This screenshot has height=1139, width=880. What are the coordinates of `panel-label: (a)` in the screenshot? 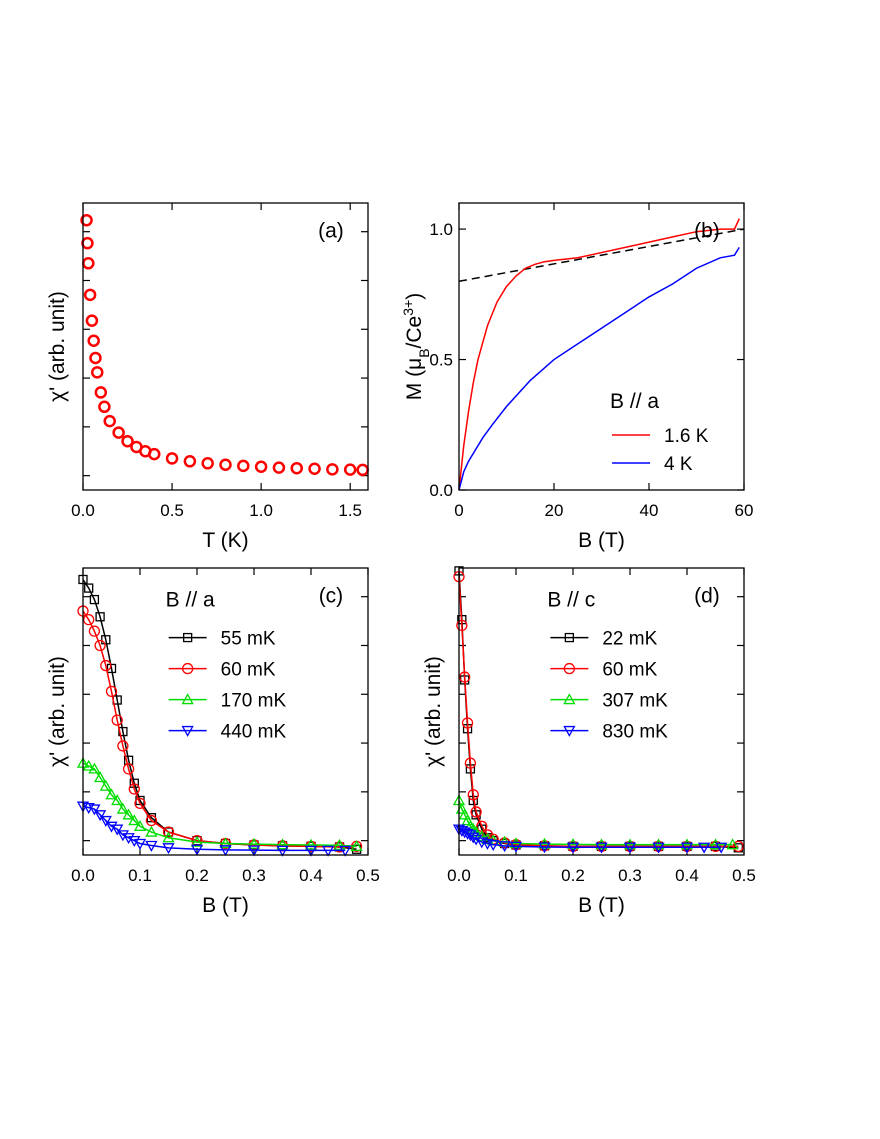 It's located at (331, 230).